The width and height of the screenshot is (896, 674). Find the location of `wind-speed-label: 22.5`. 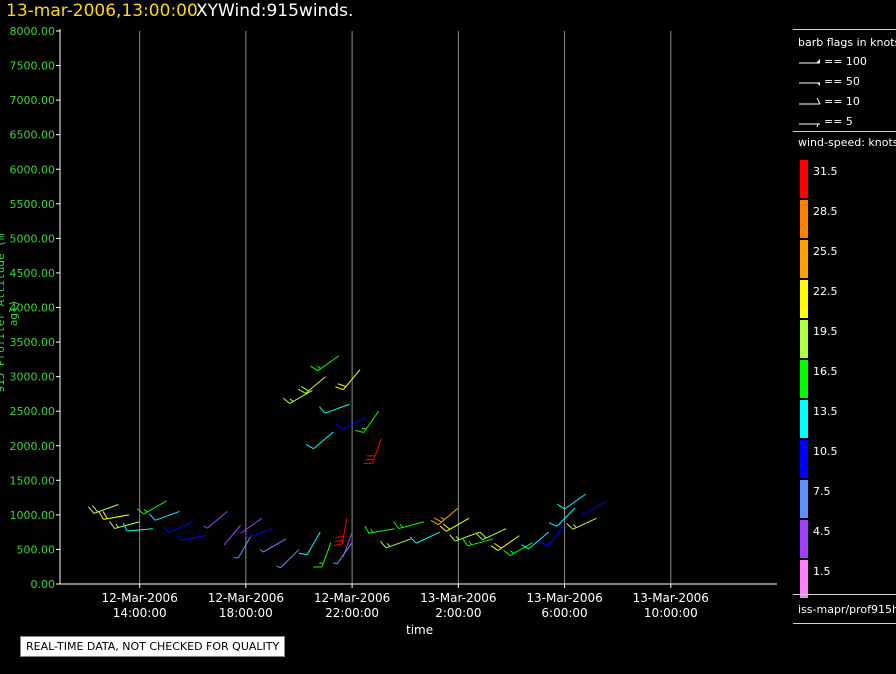

wind-speed-label: 22.5 is located at coordinates (825, 291).